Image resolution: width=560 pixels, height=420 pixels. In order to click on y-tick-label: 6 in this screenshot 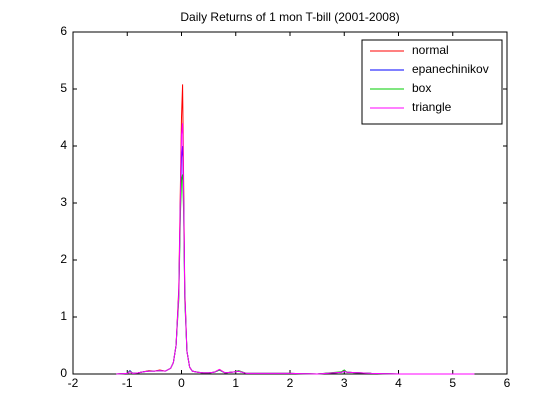, I will do `click(63, 31)`.